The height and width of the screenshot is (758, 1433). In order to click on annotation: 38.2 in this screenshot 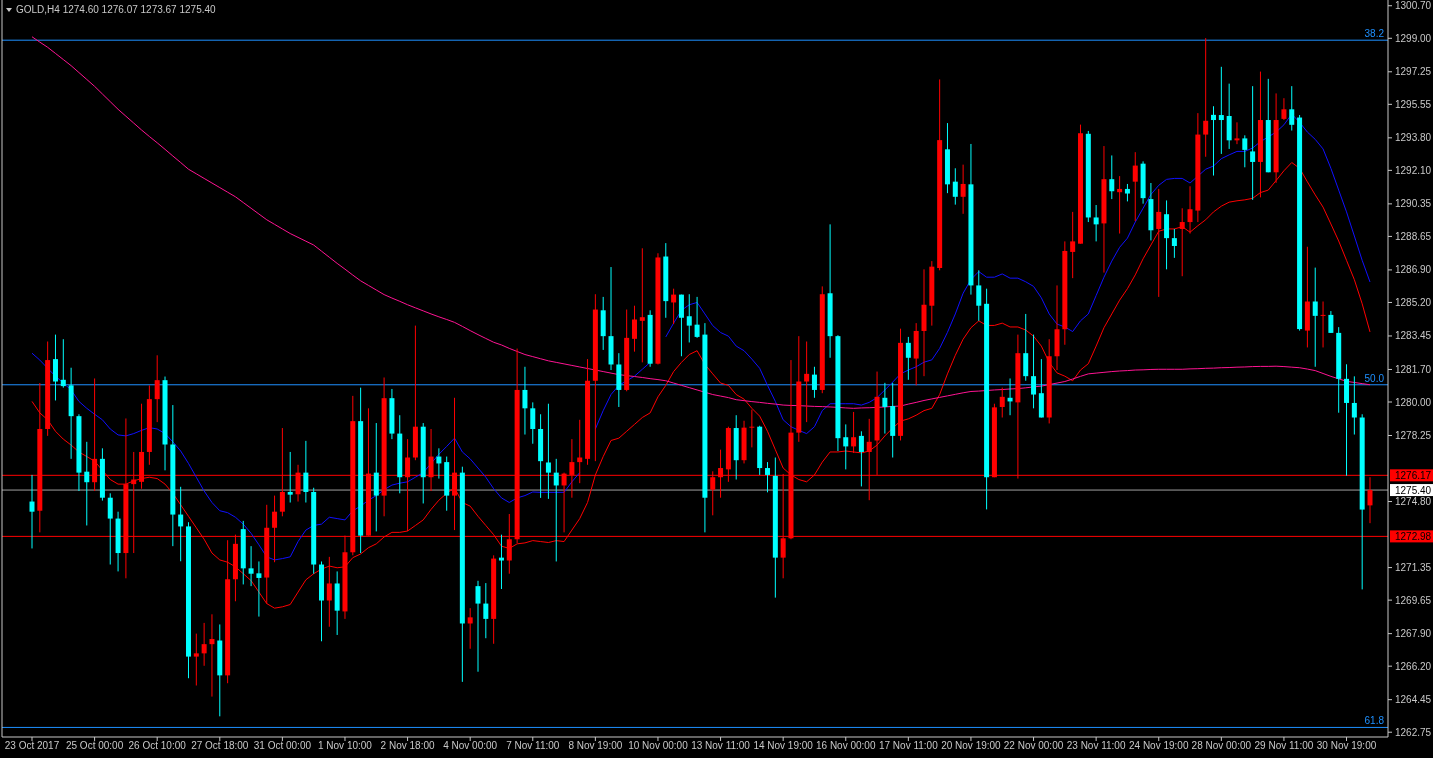, I will do `click(1374, 34)`.